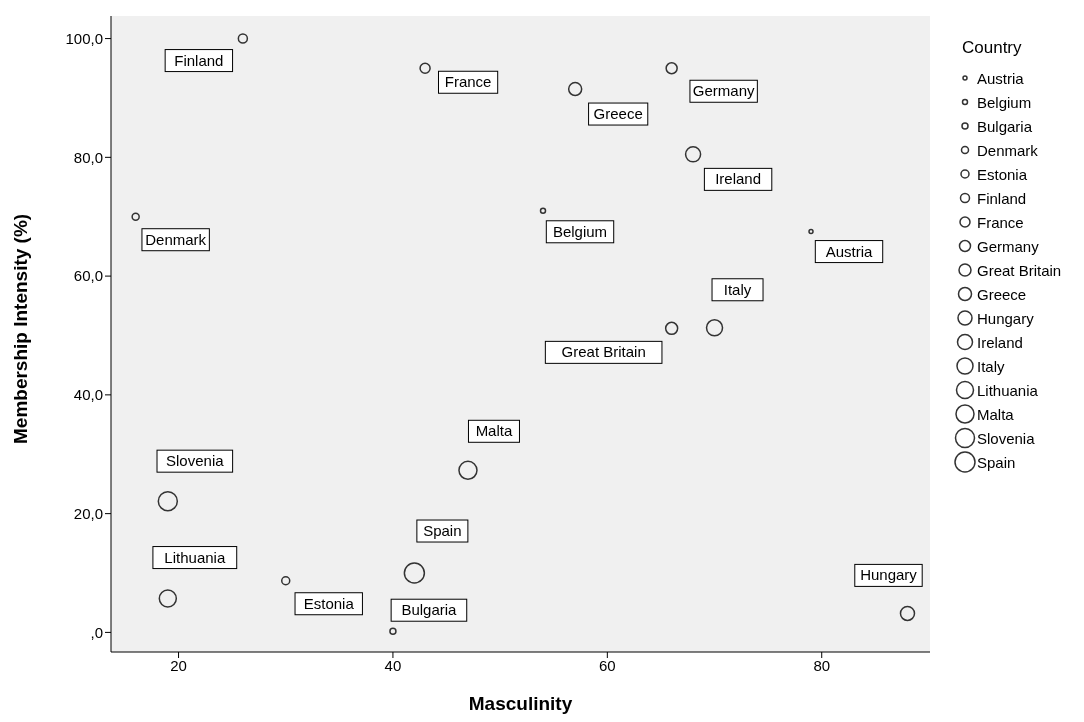 The width and height of the screenshot is (1084, 722). Describe the element at coordinates (737, 289) in the screenshot. I see `text: Italy` at that location.